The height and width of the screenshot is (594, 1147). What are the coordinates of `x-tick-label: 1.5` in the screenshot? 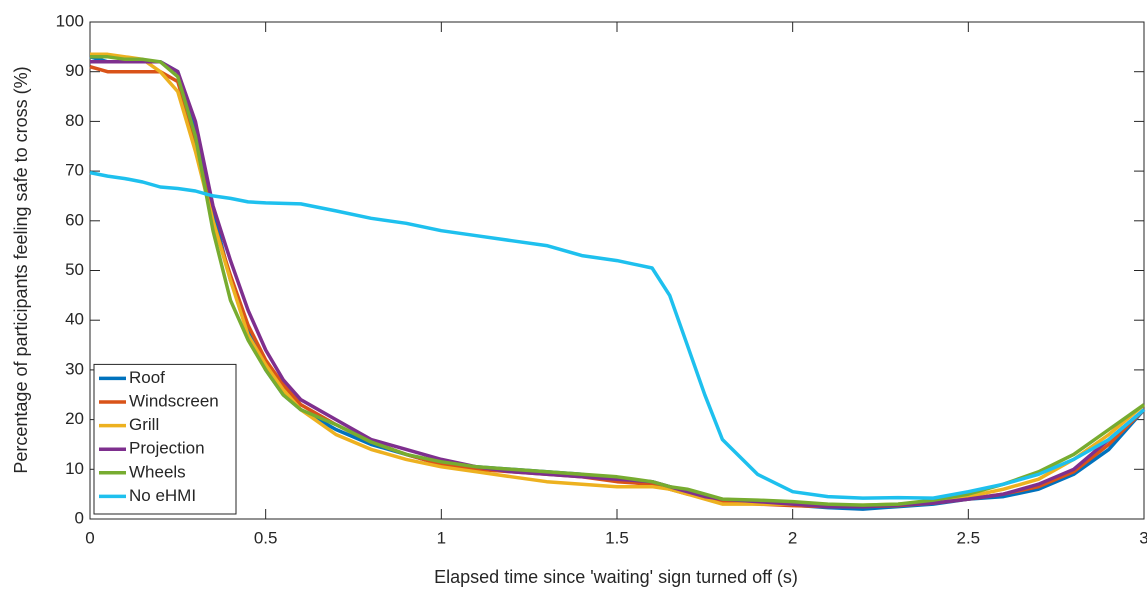 It's located at (617, 537).